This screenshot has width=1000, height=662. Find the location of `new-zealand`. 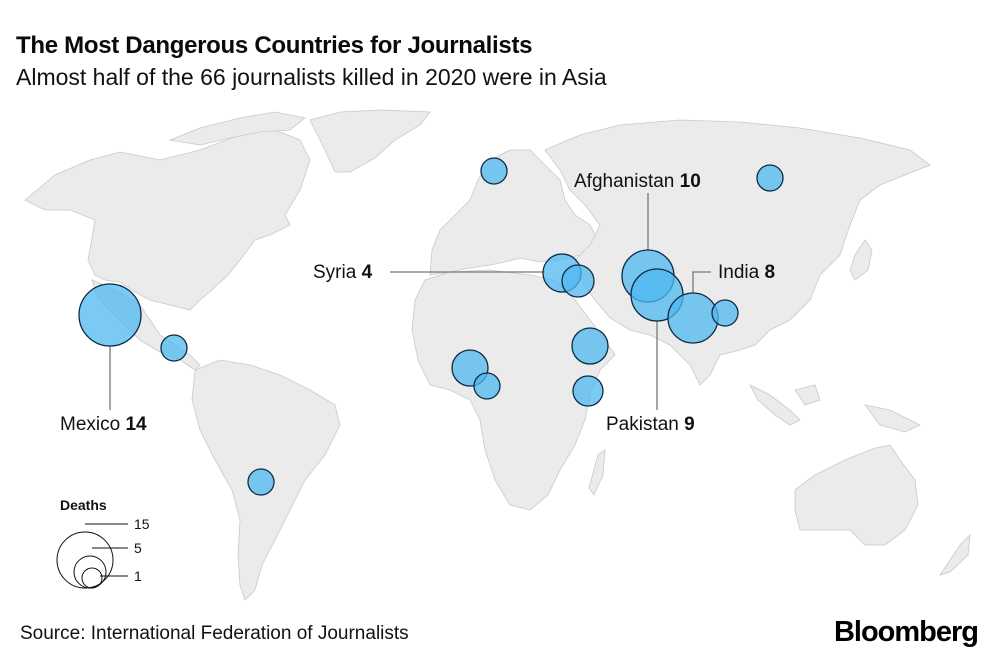

new-zealand is located at coordinates (955, 554).